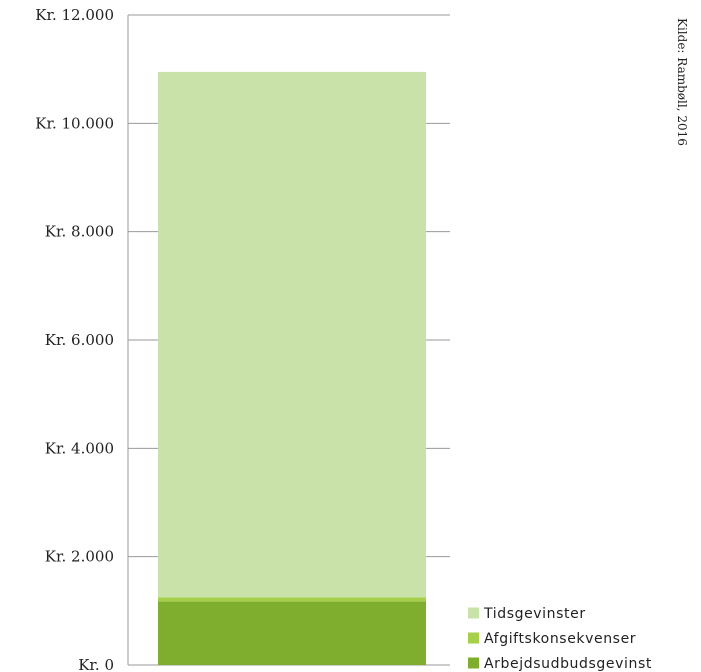  I want to click on legend-label: Tidsgevinster, so click(534, 614).